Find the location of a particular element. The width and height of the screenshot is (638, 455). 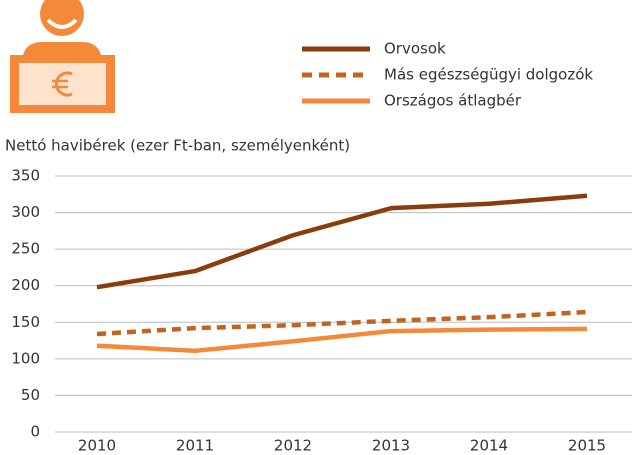

x-tick-label: 2010 is located at coordinates (97, 446).